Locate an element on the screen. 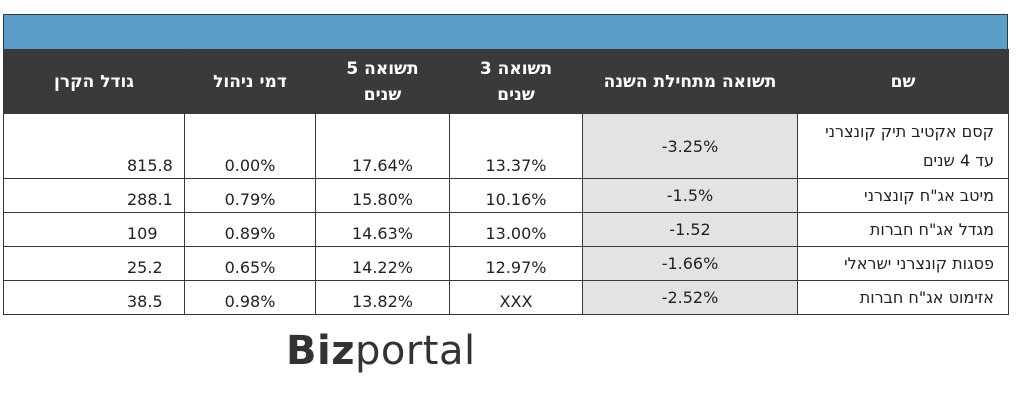  header-name: שם is located at coordinates (903, 81).